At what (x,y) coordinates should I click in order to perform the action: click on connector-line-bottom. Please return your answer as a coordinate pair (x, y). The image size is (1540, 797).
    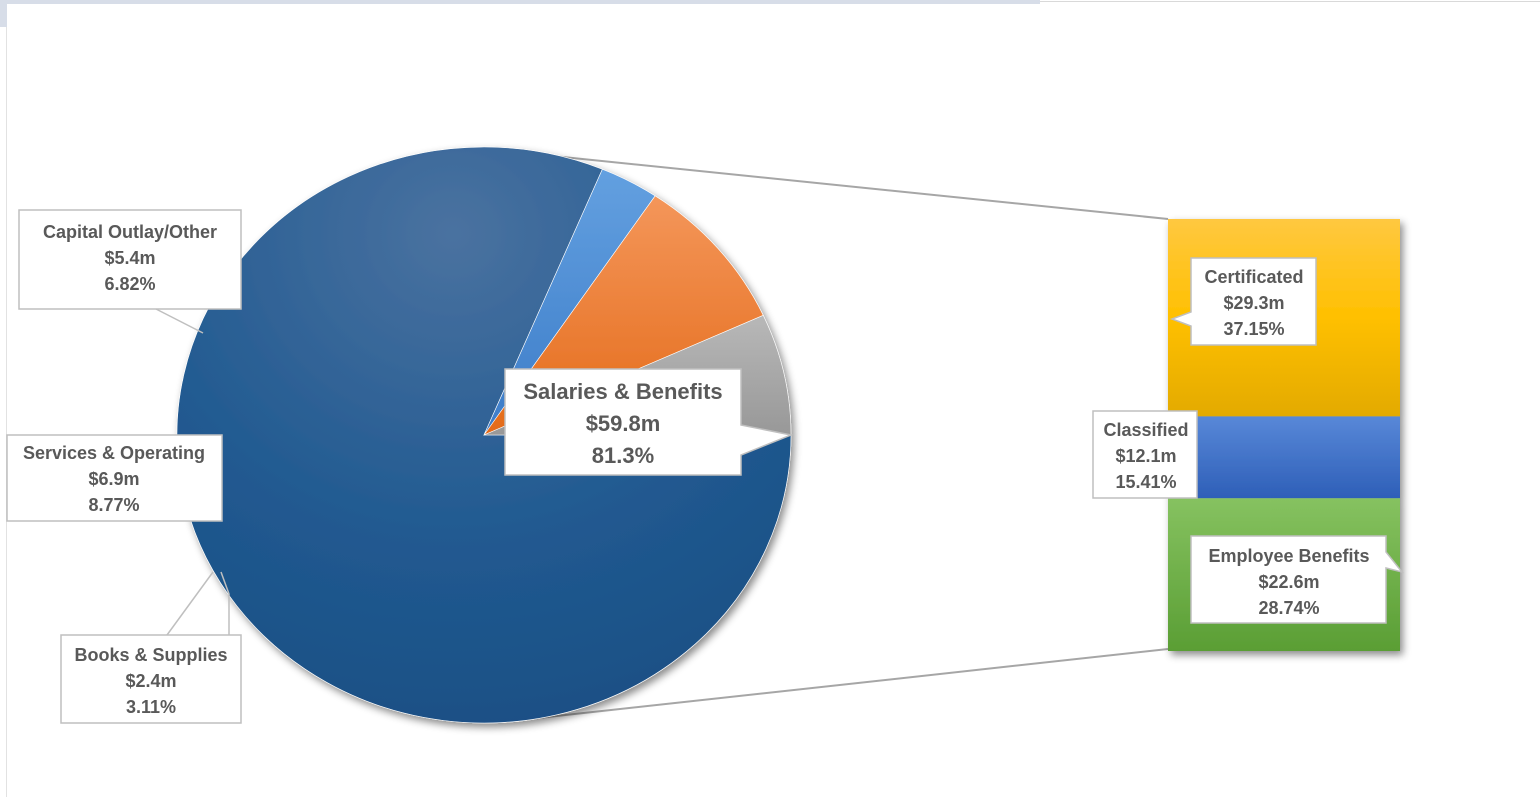
    Looking at the image, I should click on (844, 684).